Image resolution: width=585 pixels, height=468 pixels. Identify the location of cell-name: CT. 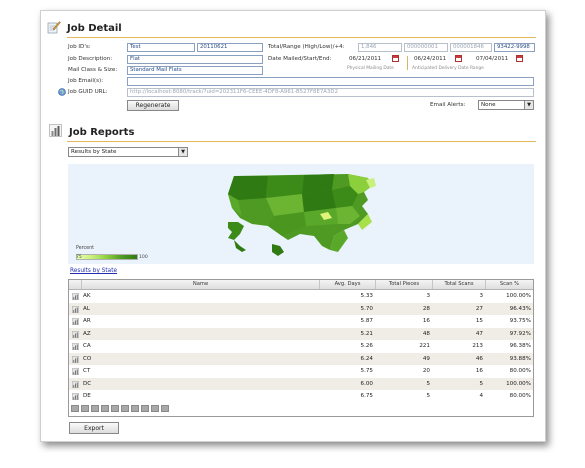
(87, 371).